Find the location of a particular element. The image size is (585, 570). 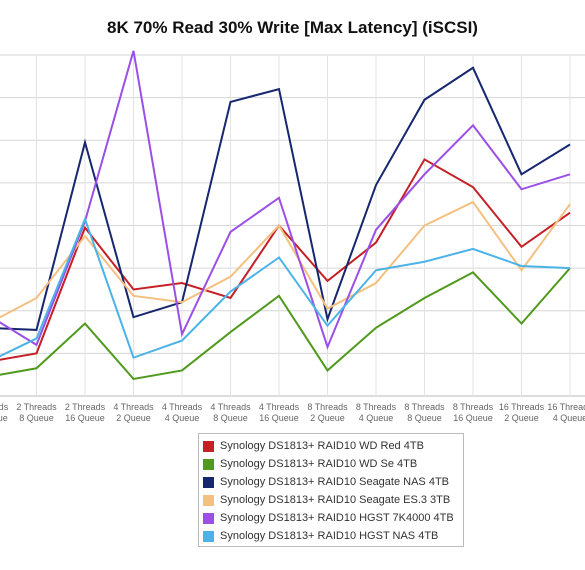

x-tick-label: 4 Threads 2 Queue is located at coordinates (133, 412).